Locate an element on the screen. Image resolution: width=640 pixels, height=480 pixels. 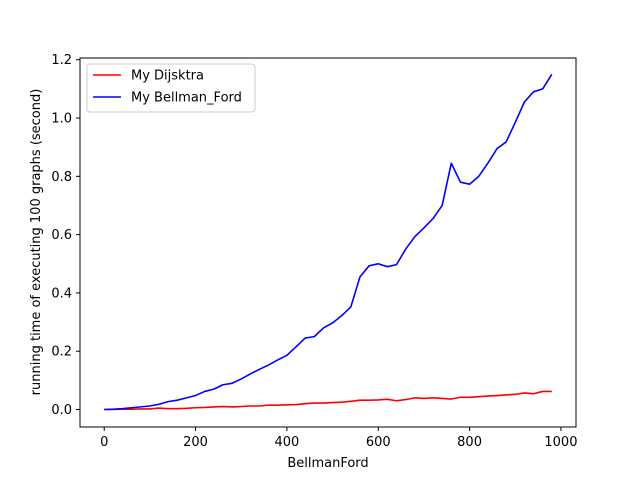
y-tick-label: 0.8 is located at coordinates (61, 177).